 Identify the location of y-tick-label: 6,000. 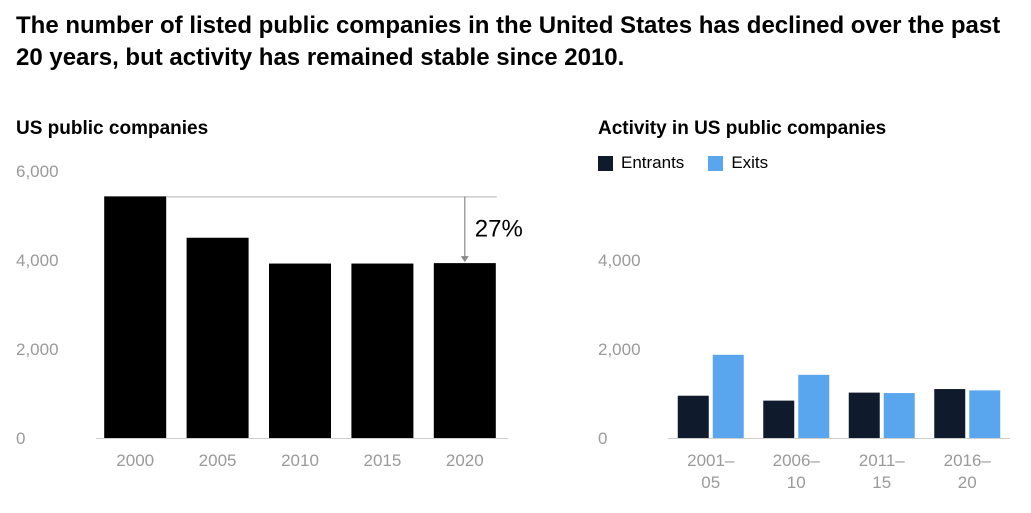
(37, 171).